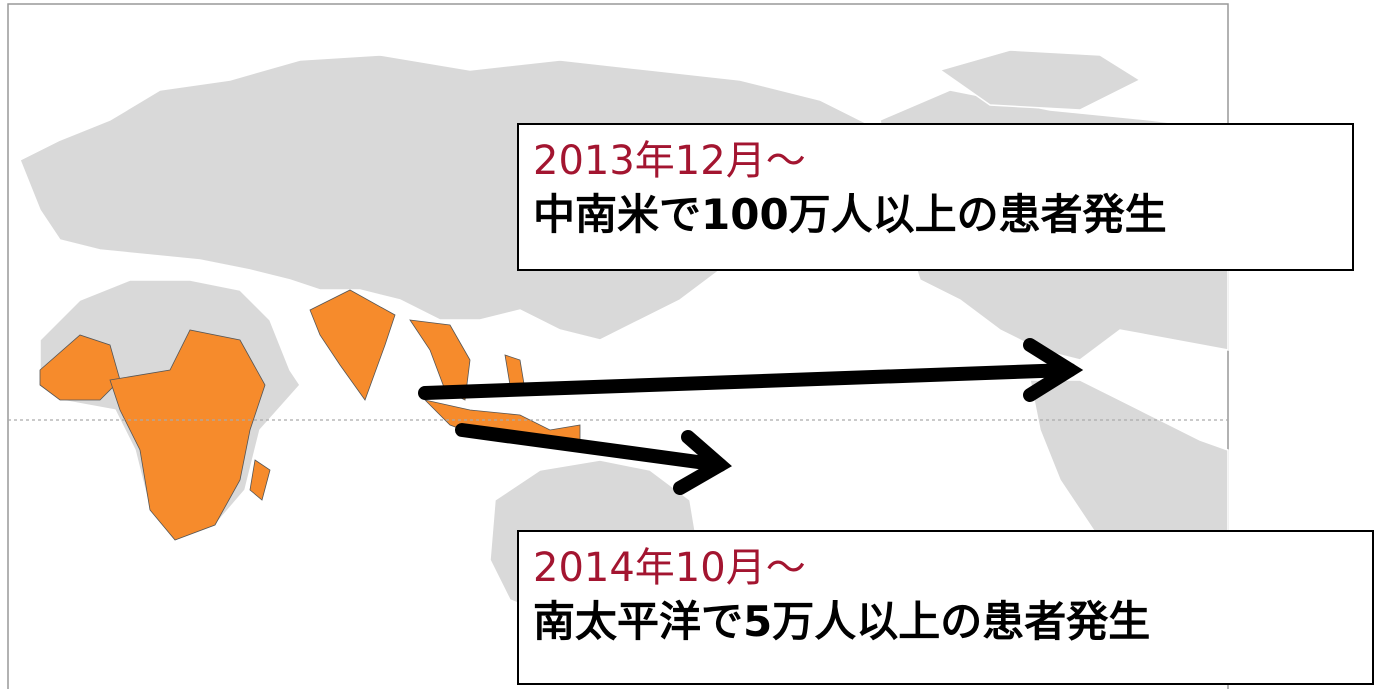  What do you see at coordinates (669, 568) in the screenshot?
I see `annotation-date: 2014年10月～` at bounding box center [669, 568].